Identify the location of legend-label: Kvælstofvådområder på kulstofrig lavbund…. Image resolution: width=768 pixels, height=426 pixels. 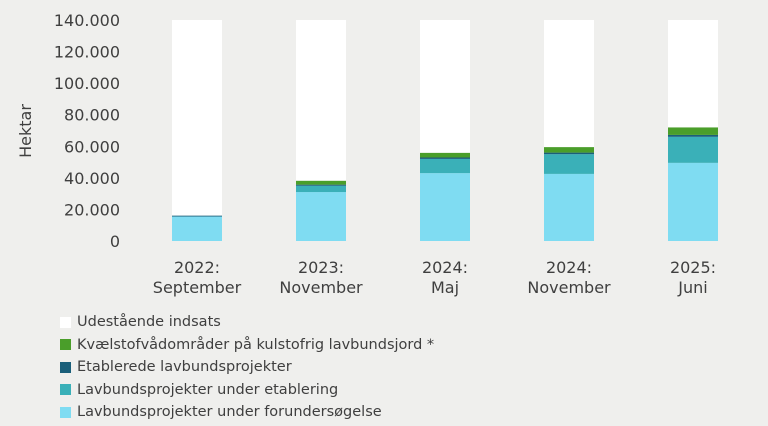
(256, 344).